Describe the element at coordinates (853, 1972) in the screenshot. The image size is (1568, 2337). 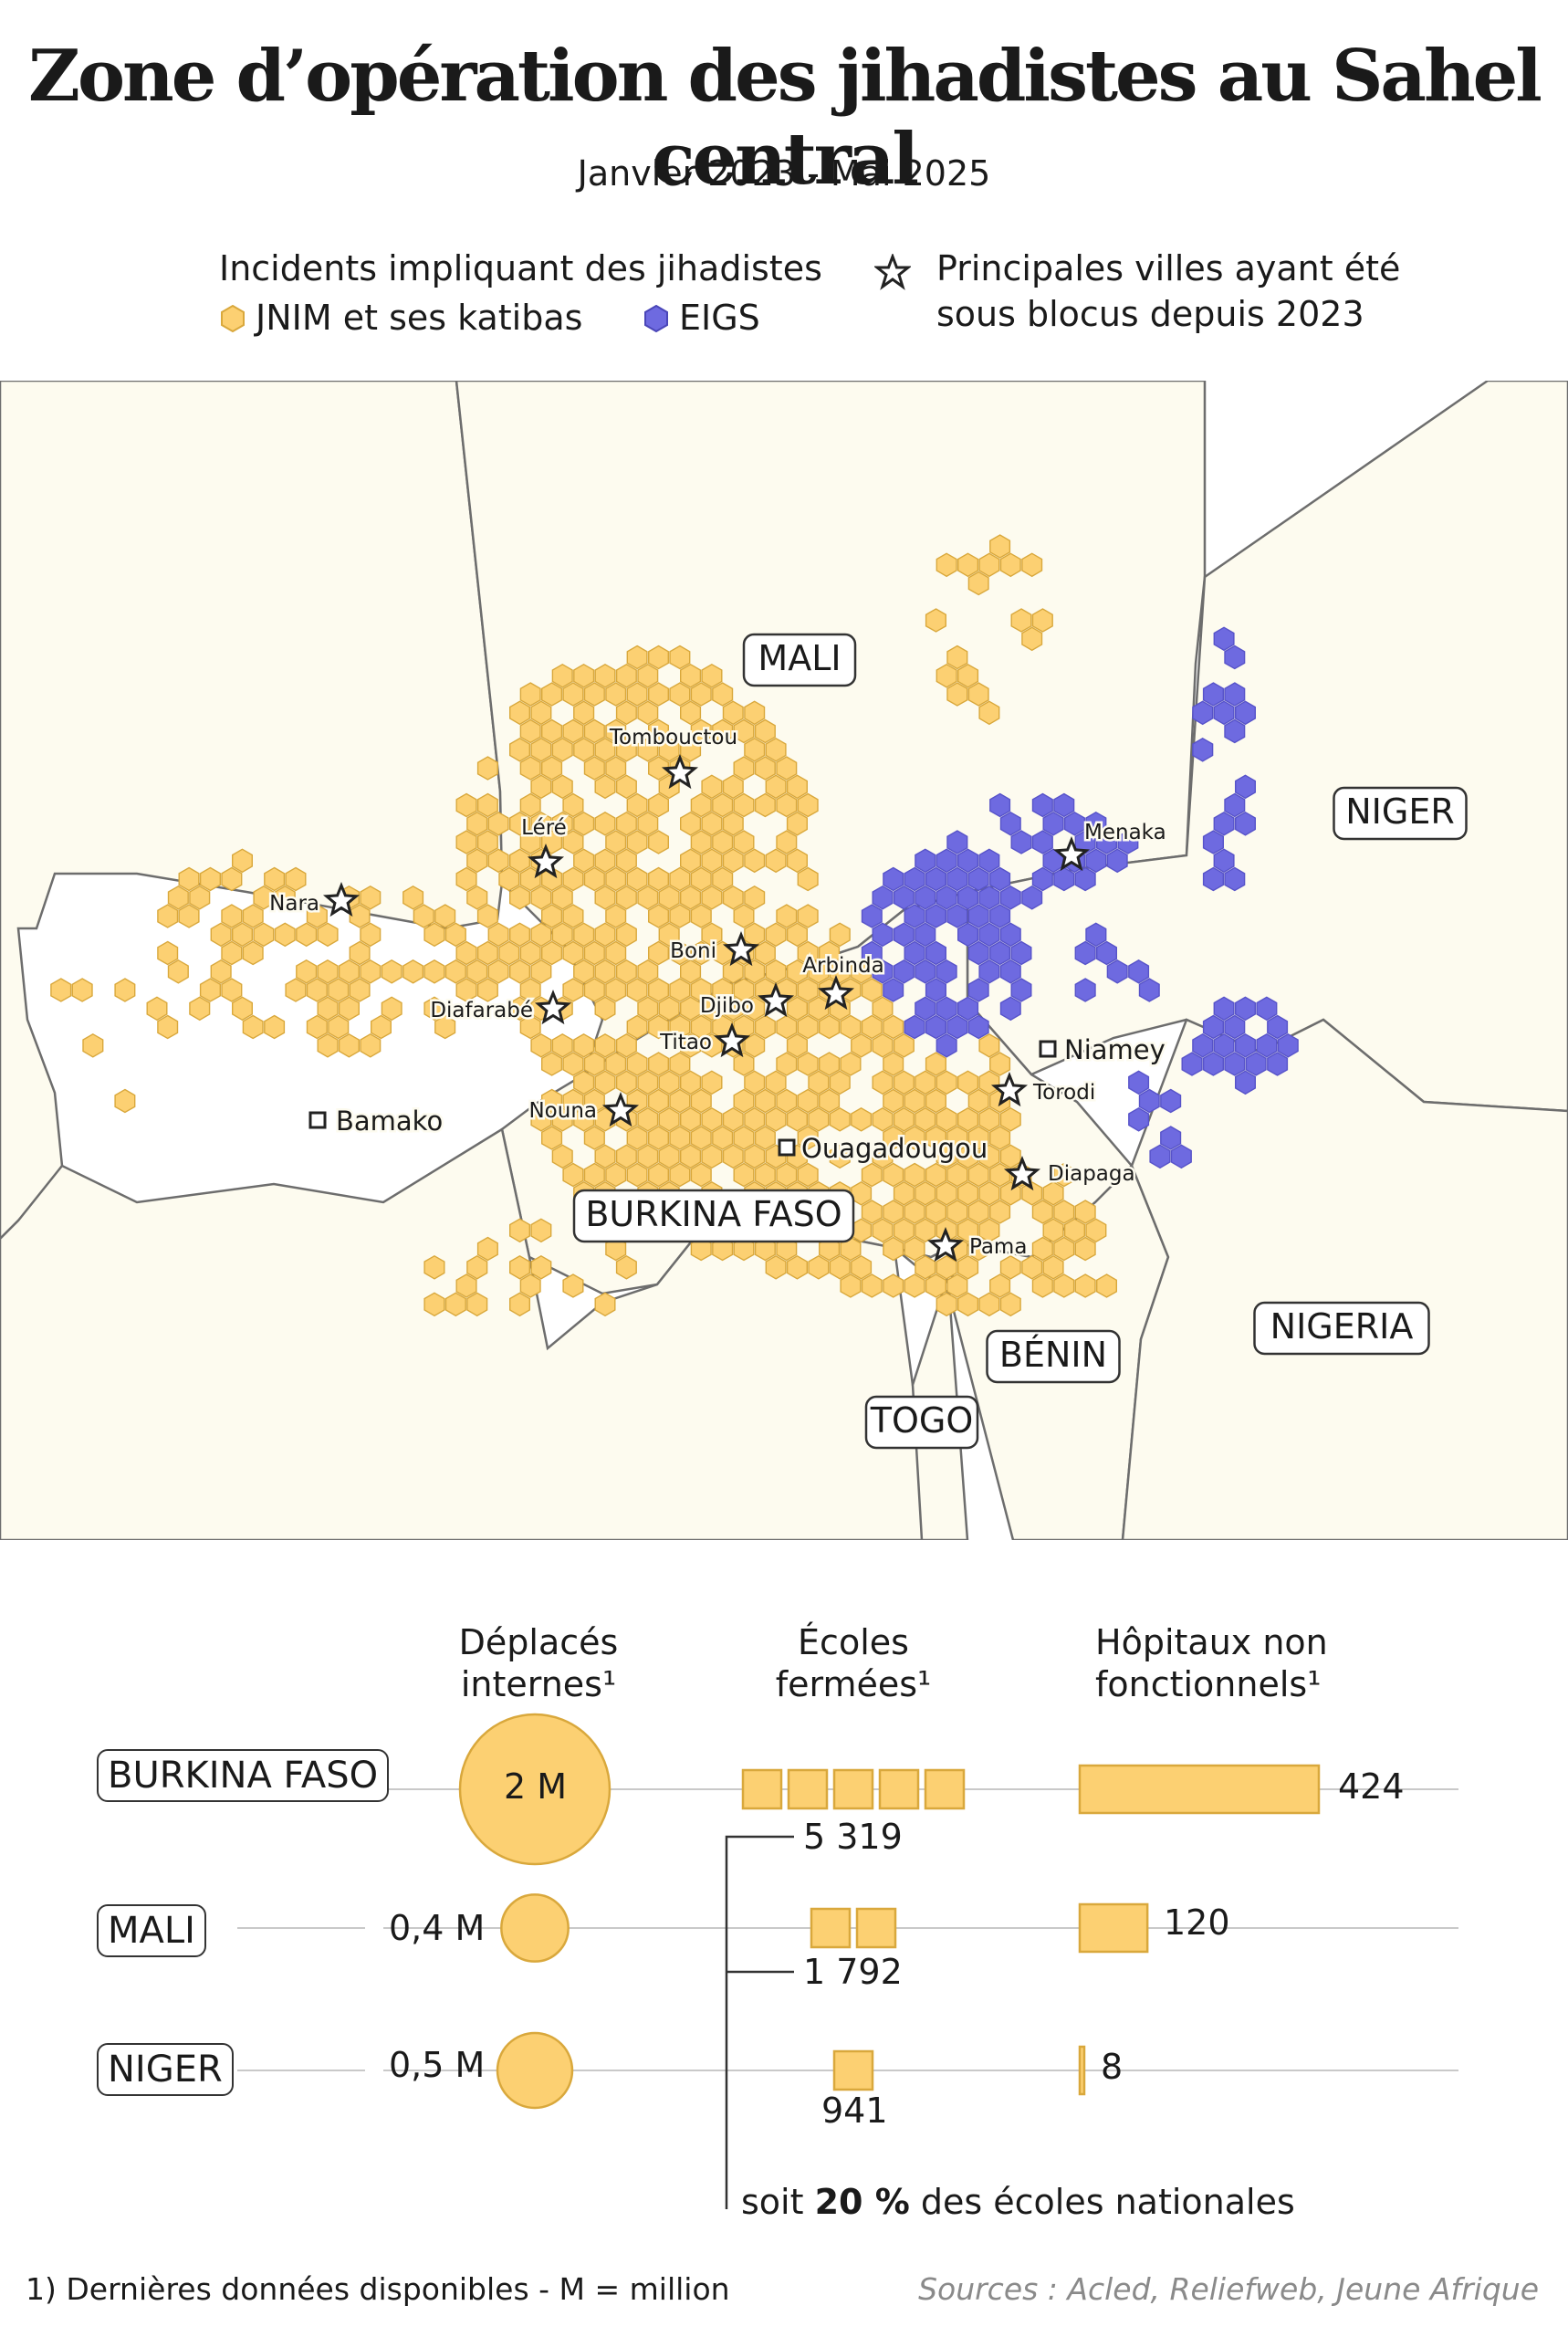
I see `schools-mali: 1 792` at that location.